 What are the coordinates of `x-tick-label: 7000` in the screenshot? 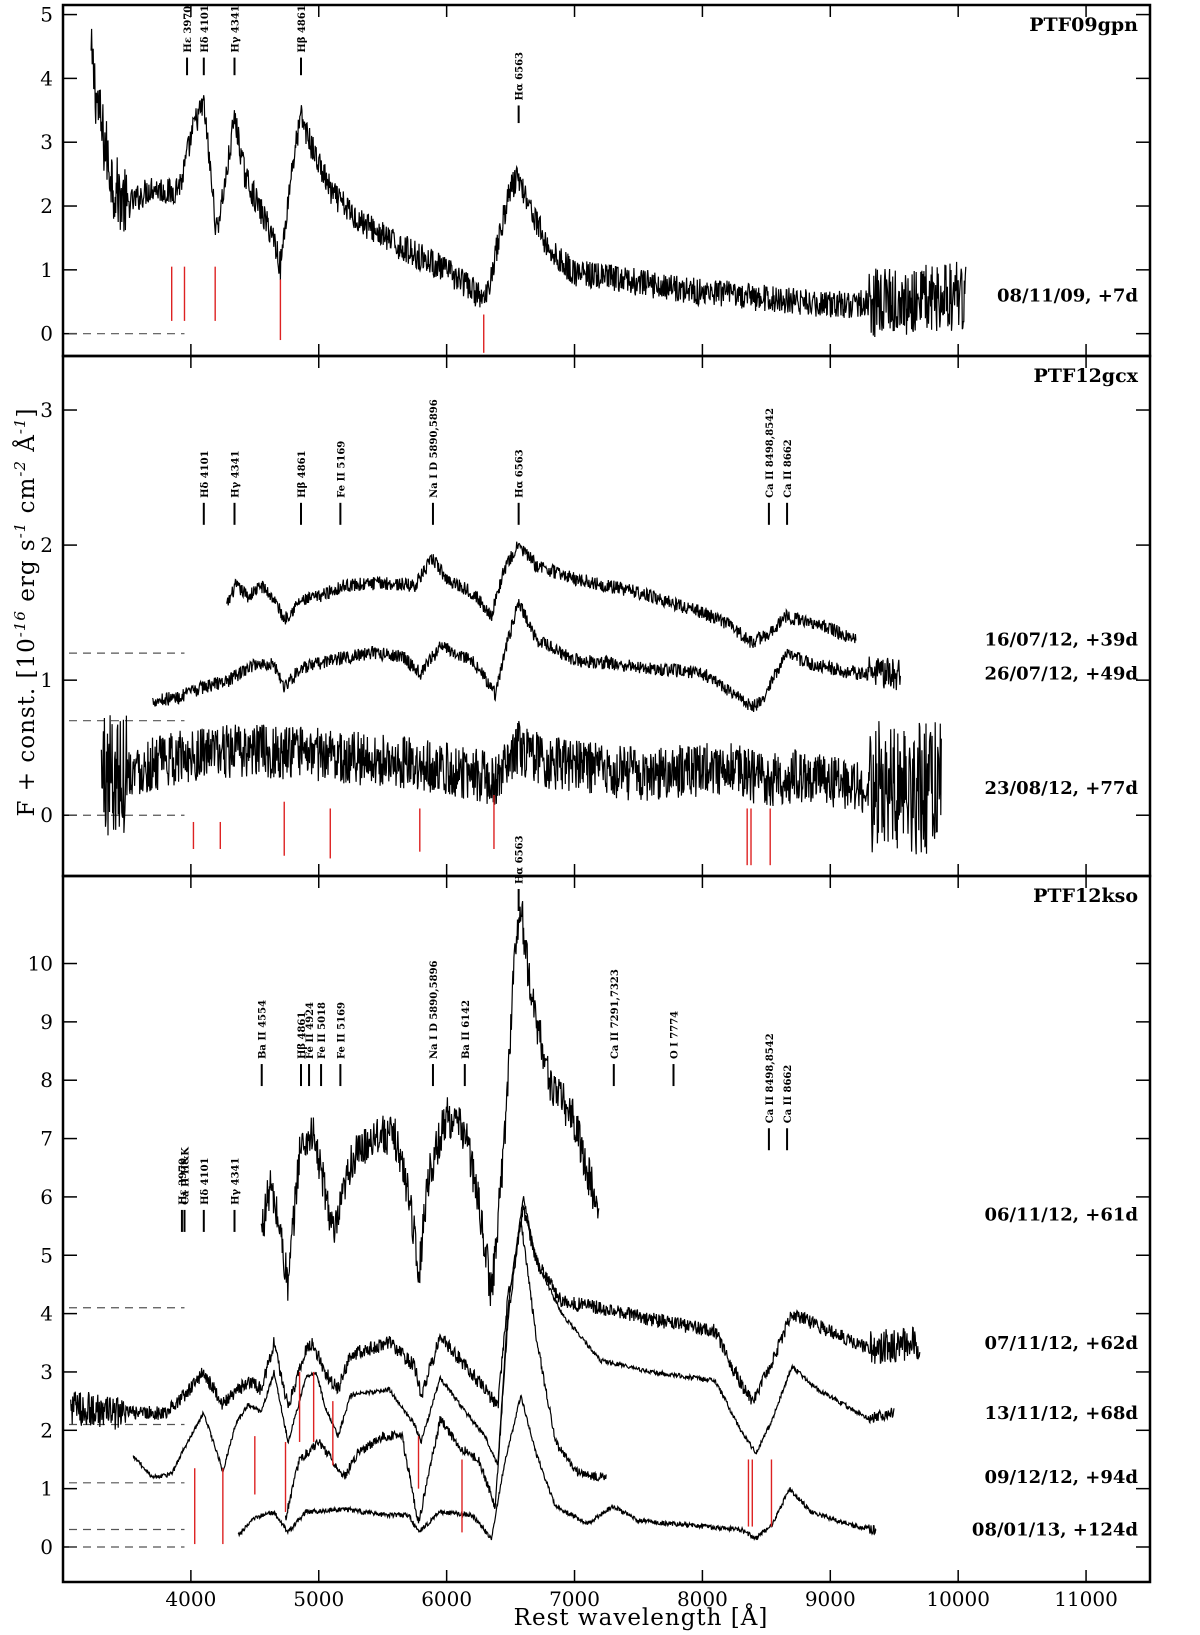 It's located at (574, 1599).